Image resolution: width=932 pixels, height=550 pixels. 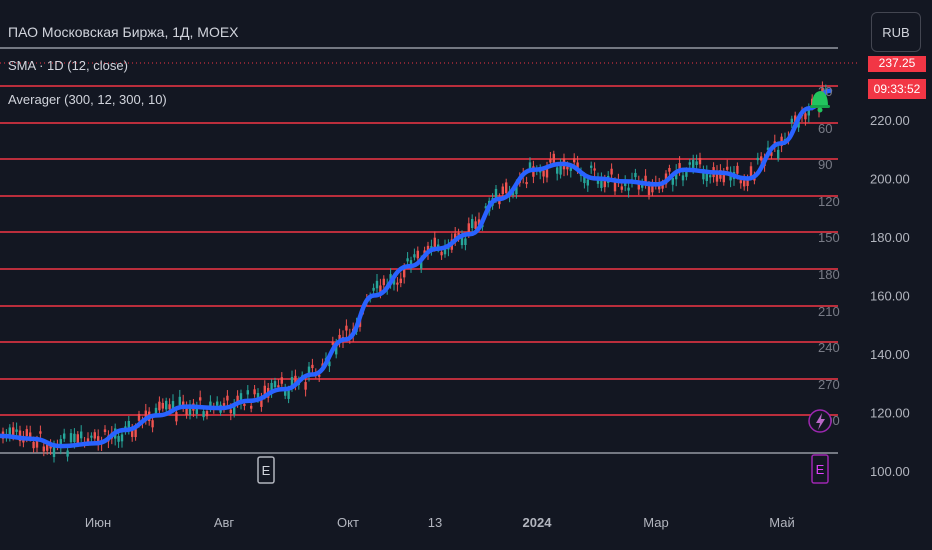 I want to click on time-tick-label: 2024, so click(x=538, y=522).